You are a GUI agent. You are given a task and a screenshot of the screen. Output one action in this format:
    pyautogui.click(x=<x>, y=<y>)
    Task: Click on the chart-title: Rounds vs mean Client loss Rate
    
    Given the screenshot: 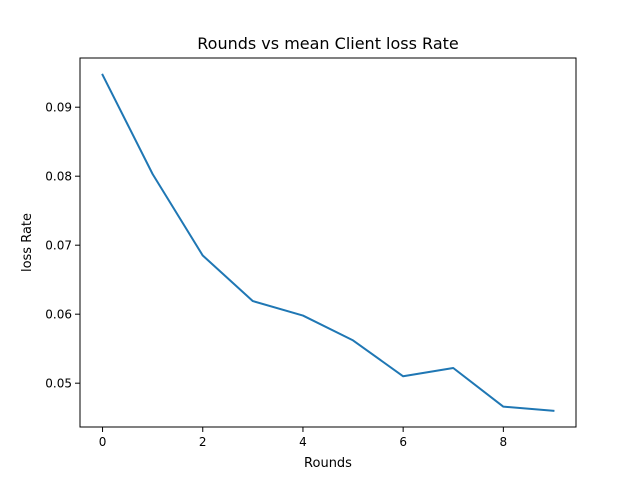 What is the action you would take?
    pyautogui.click(x=327, y=43)
    